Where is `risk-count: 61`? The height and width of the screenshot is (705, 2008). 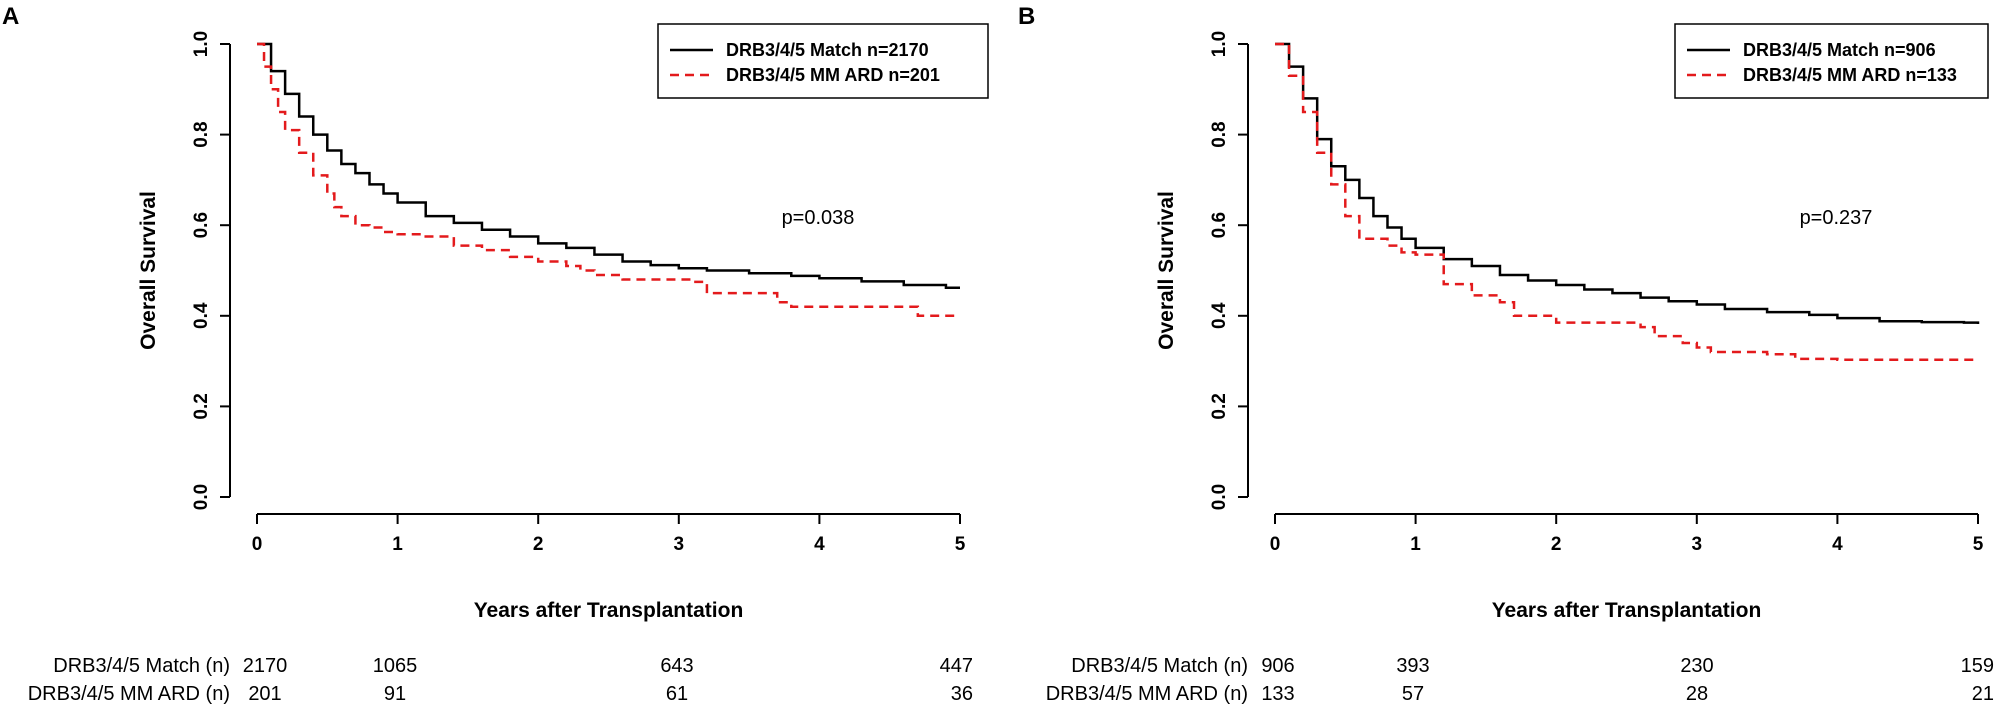 risk-count: 61 is located at coordinates (677, 694).